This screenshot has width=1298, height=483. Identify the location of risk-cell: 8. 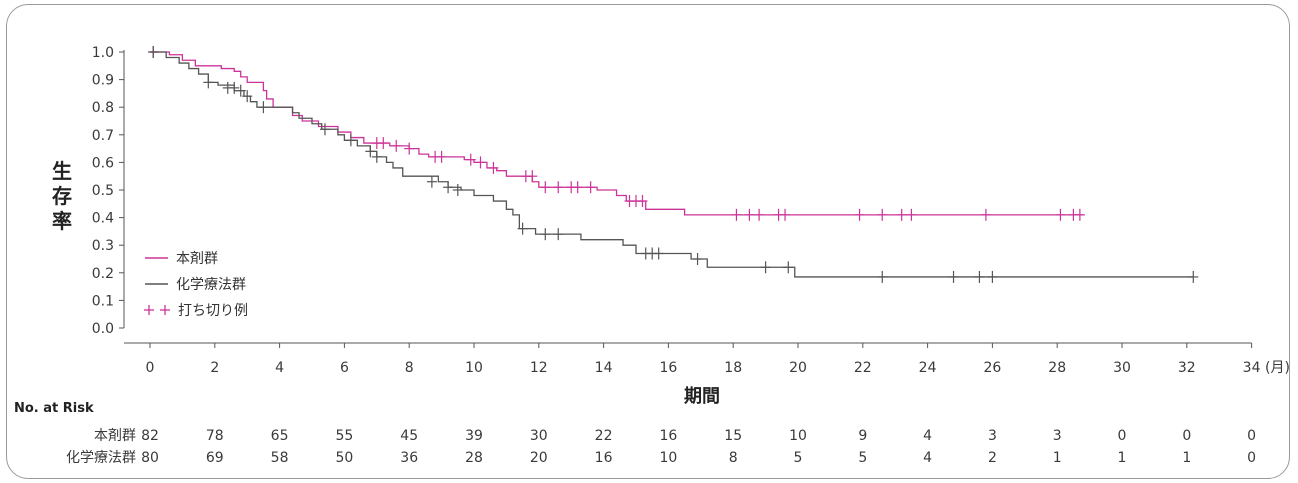
(733, 458).